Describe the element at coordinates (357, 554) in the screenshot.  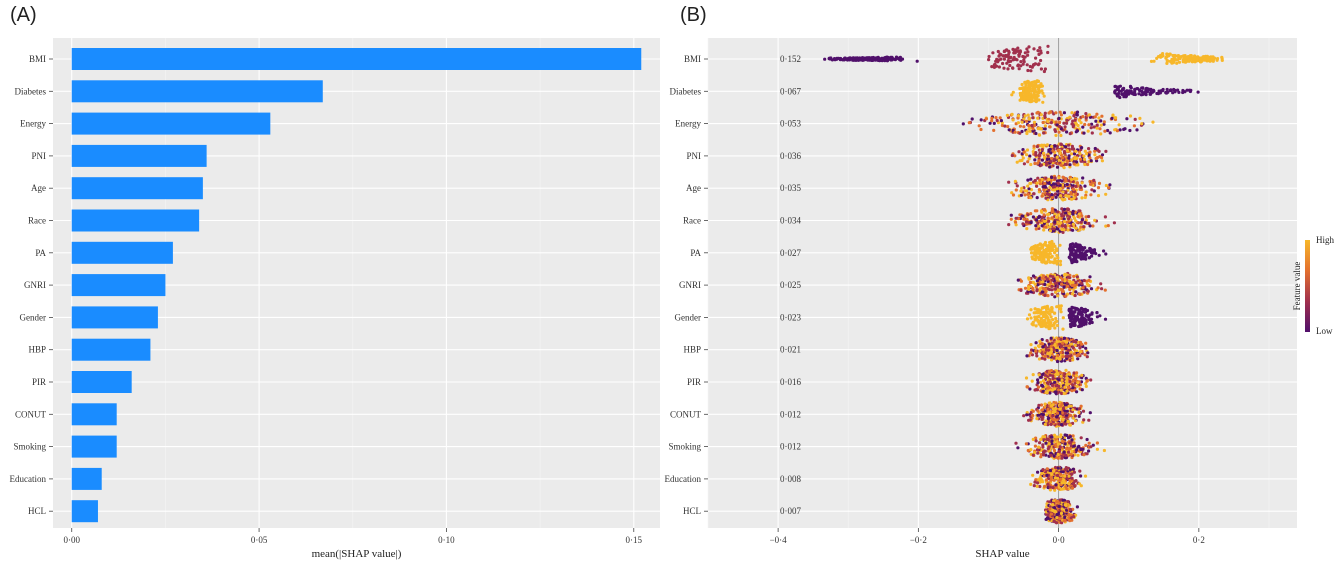
I see `panel-a-xlabel: mean(|SHAP value|)` at that location.